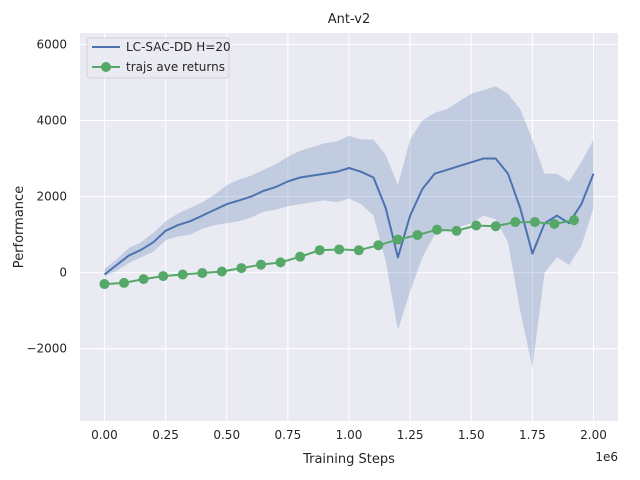  What do you see at coordinates (175, 67) in the screenshot?
I see `legend-label-1: trajs ave returns` at bounding box center [175, 67].